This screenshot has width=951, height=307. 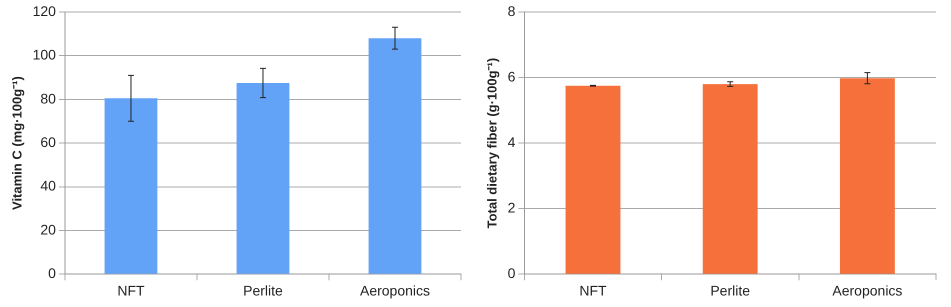 I want to click on y-tick-label: 8, so click(x=512, y=10).